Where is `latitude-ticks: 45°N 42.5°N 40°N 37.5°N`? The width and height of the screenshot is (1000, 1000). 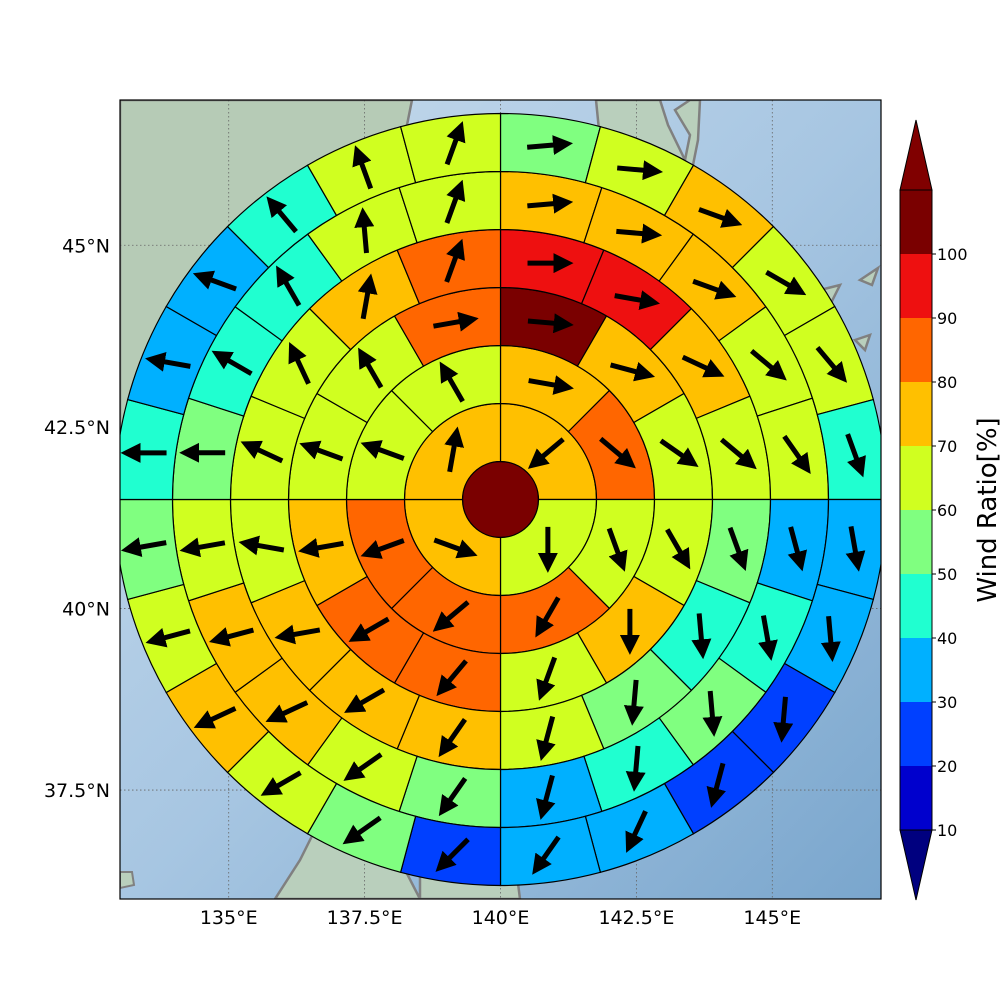 latitude-ticks: 45°N 42.5°N 40°N 37.5°N is located at coordinates (77, 518).